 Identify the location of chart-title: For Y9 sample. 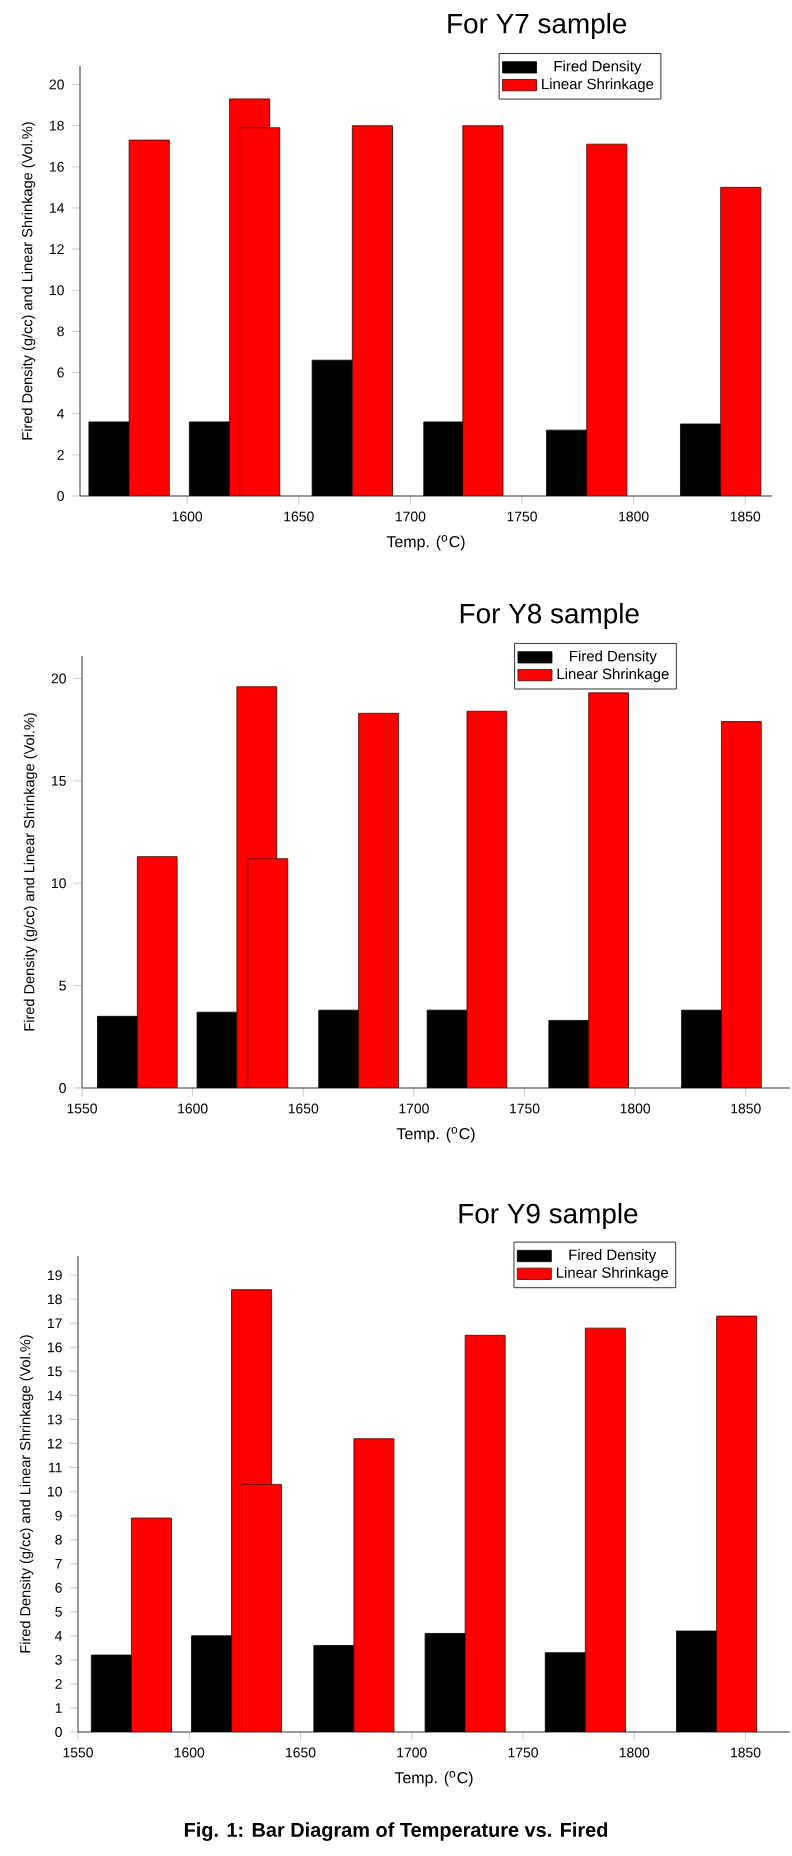
(548, 1216).